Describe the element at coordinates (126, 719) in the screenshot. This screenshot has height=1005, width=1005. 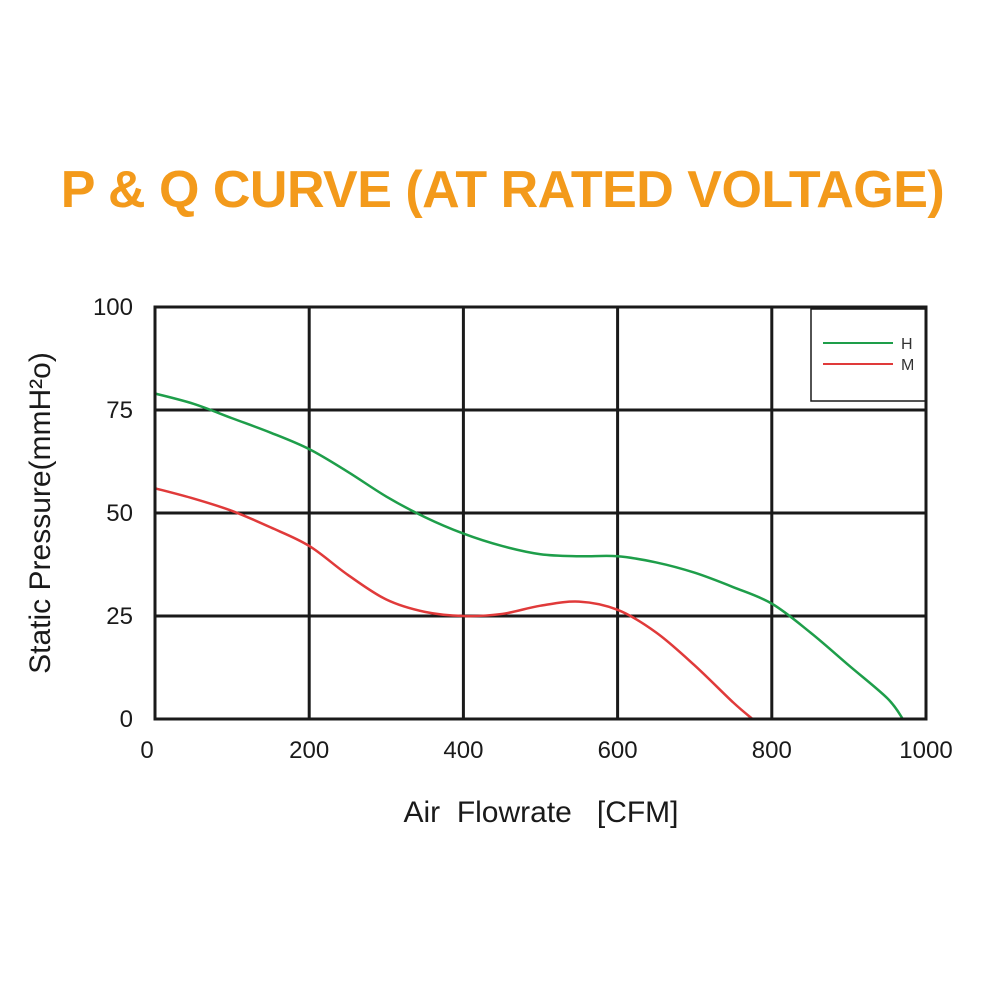
I see `y-tick-label: 0` at that location.